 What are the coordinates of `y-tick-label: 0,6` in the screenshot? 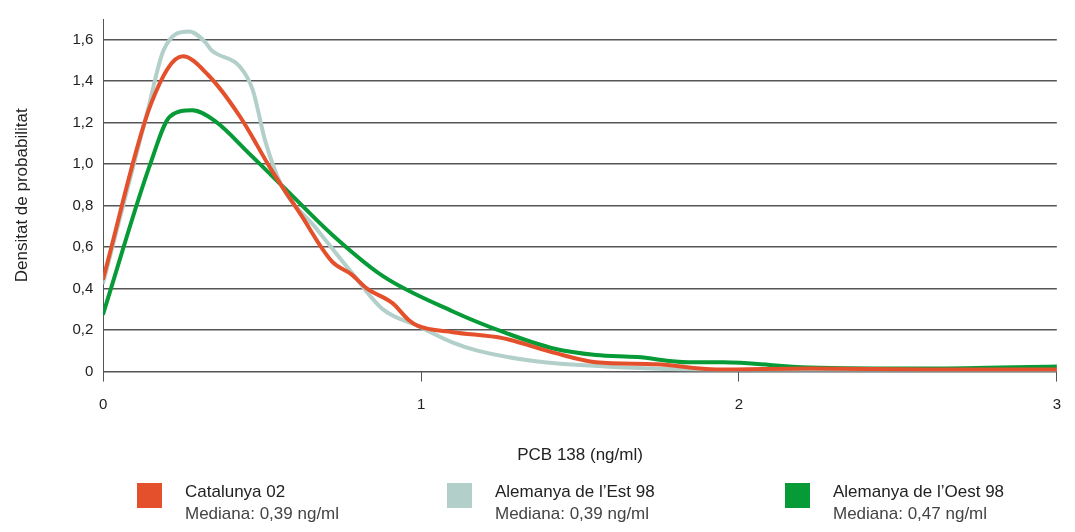 It's located at (83, 246).